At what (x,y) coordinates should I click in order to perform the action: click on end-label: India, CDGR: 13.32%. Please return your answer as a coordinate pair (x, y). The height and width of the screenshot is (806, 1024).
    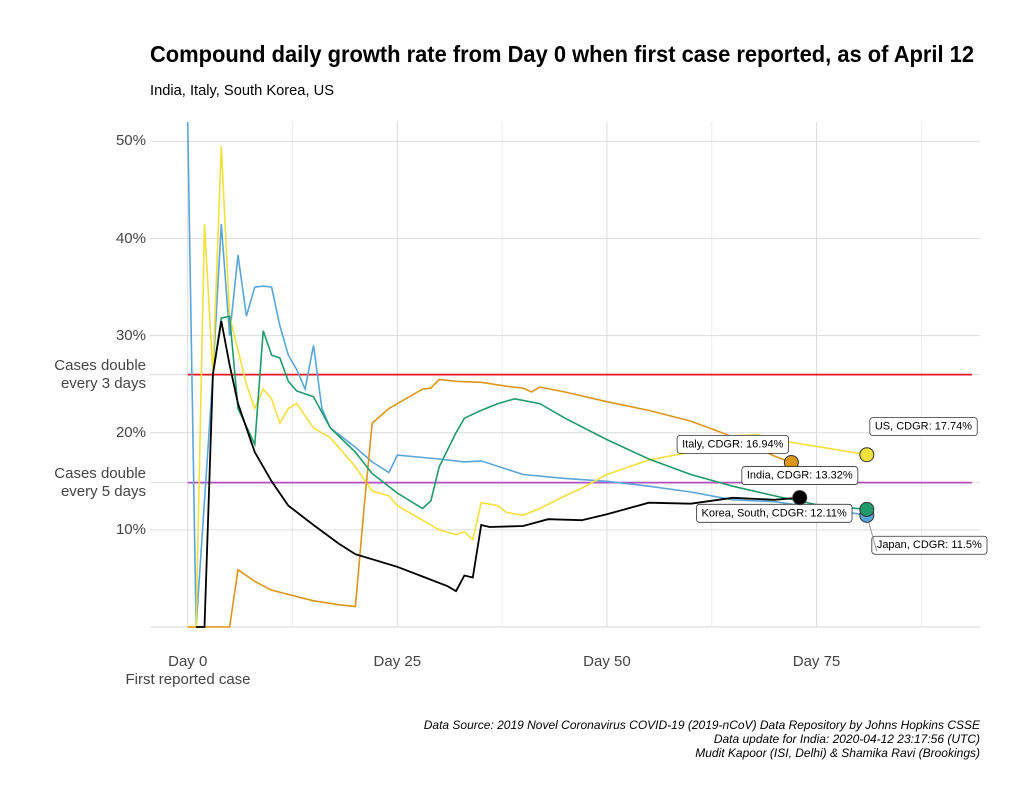
    Looking at the image, I should click on (800, 475).